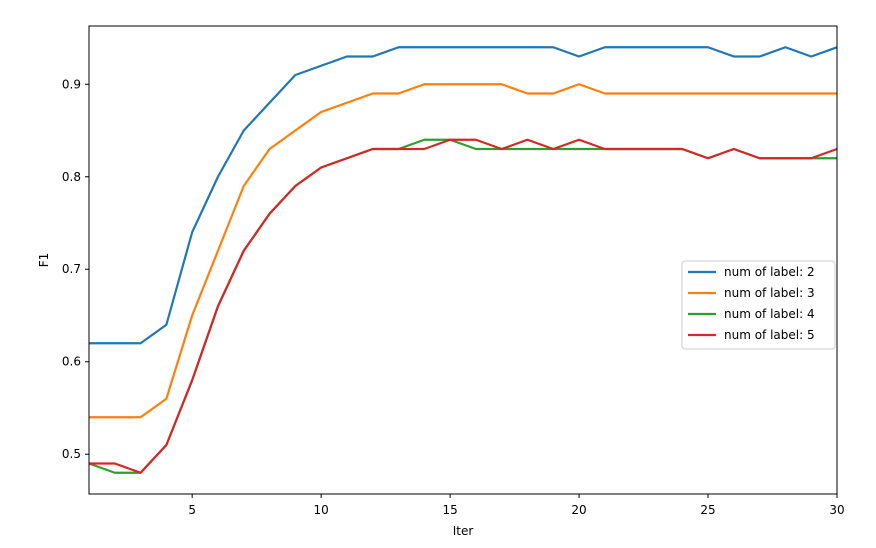 This screenshot has height=548, width=876. What do you see at coordinates (44, 260) in the screenshot?
I see `y-axis-label: F1` at bounding box center [44, 260].